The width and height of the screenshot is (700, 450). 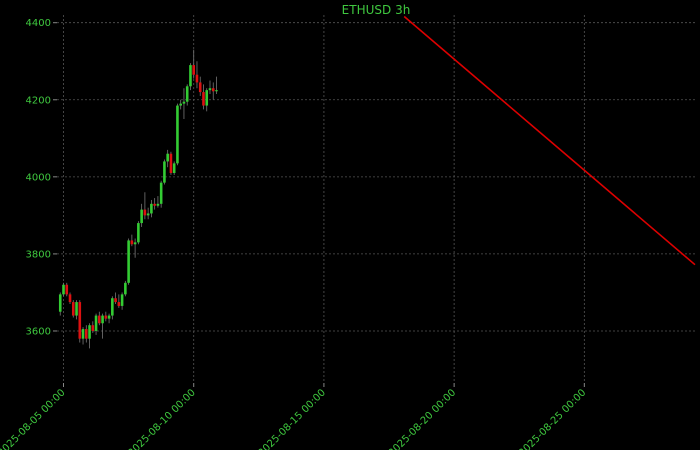 I want to click on x-tick-label: 2025-08-05 00:00, so click(x=34, y=418).